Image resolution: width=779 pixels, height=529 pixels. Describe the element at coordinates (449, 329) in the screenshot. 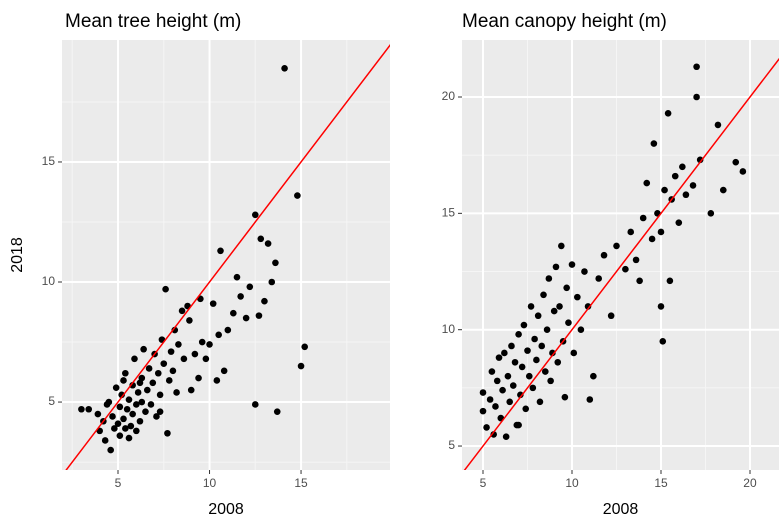

I see `y-tick-label: 10` at that location.